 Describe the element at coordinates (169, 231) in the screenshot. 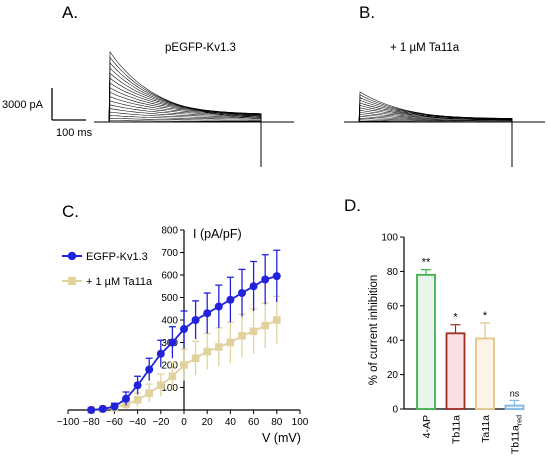

I see `y-tick-label: 800` at that location.